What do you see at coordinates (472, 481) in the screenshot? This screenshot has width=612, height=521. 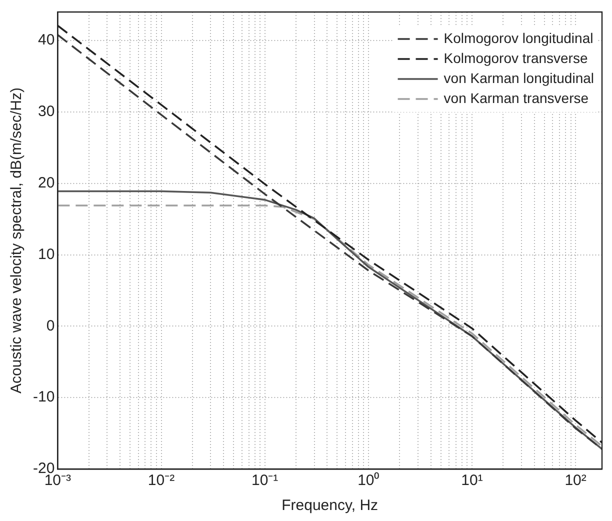 I see `x-tick-label: 10¹` at bounding box center [472, 481].